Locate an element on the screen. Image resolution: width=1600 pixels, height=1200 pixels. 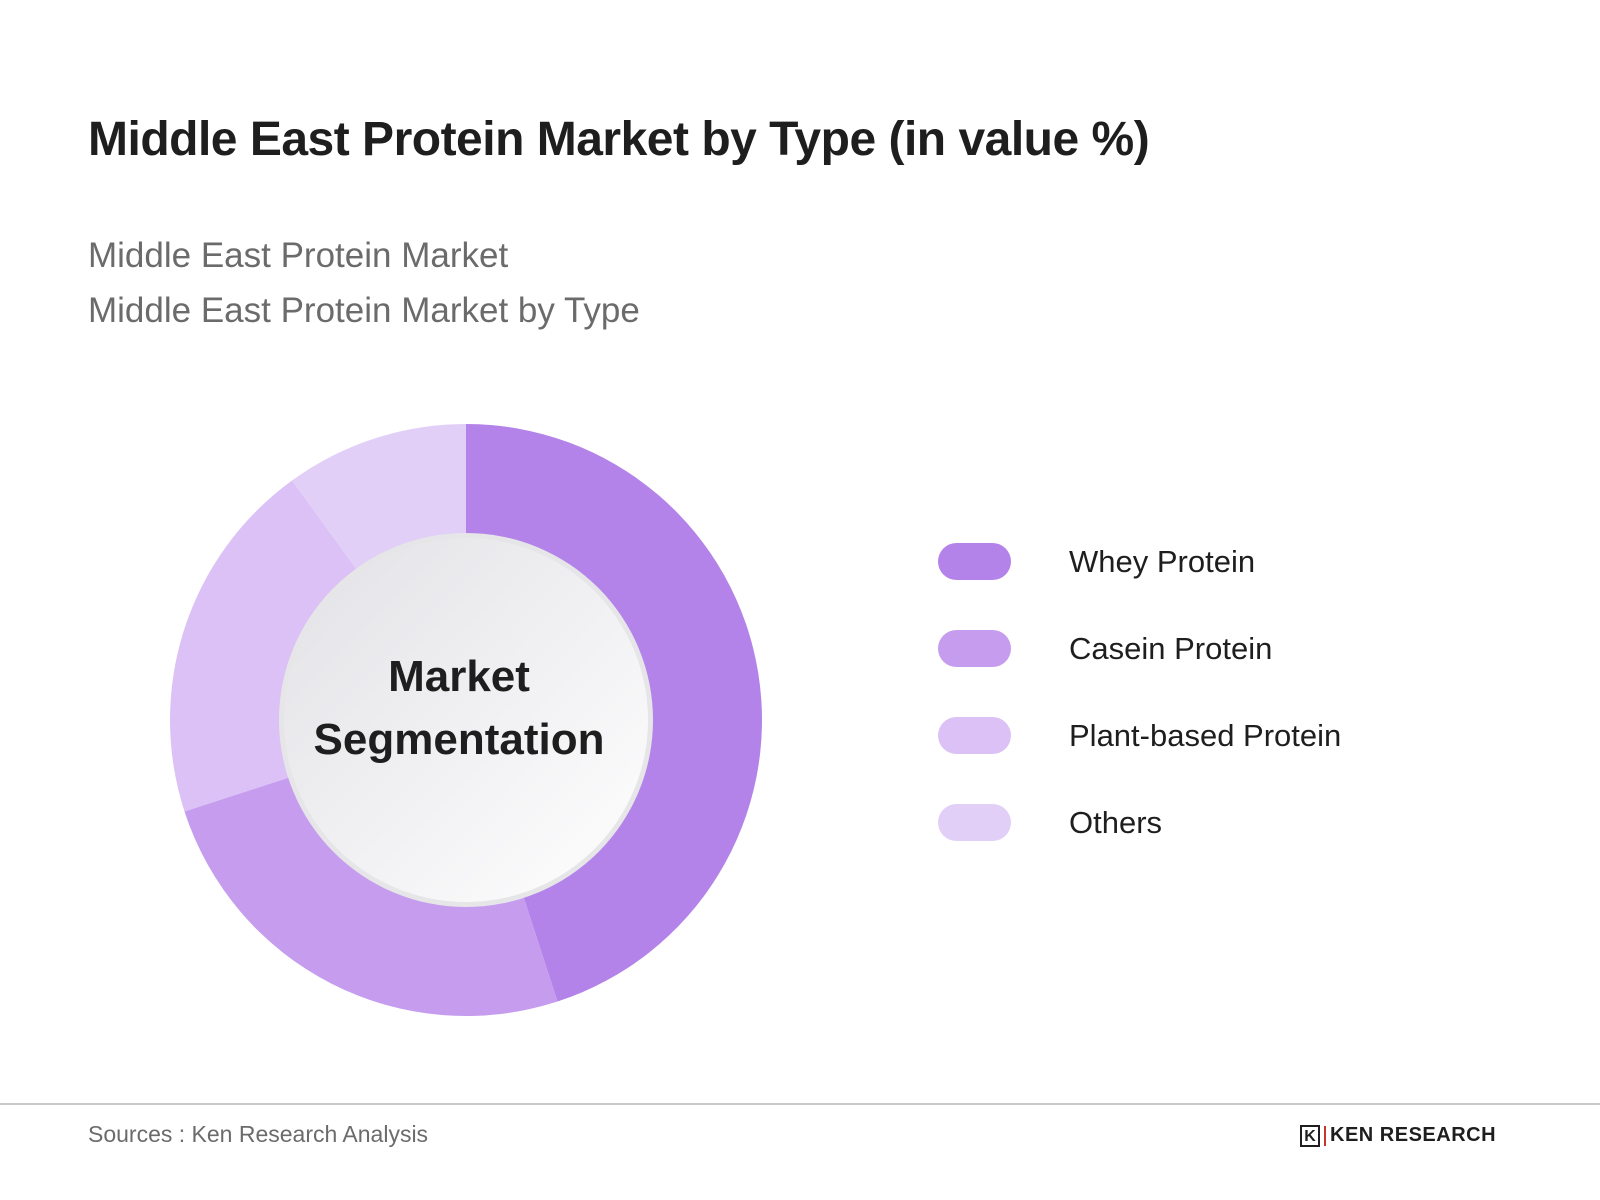
donut-slice-casein-protein is located at coordinates (371, 891).